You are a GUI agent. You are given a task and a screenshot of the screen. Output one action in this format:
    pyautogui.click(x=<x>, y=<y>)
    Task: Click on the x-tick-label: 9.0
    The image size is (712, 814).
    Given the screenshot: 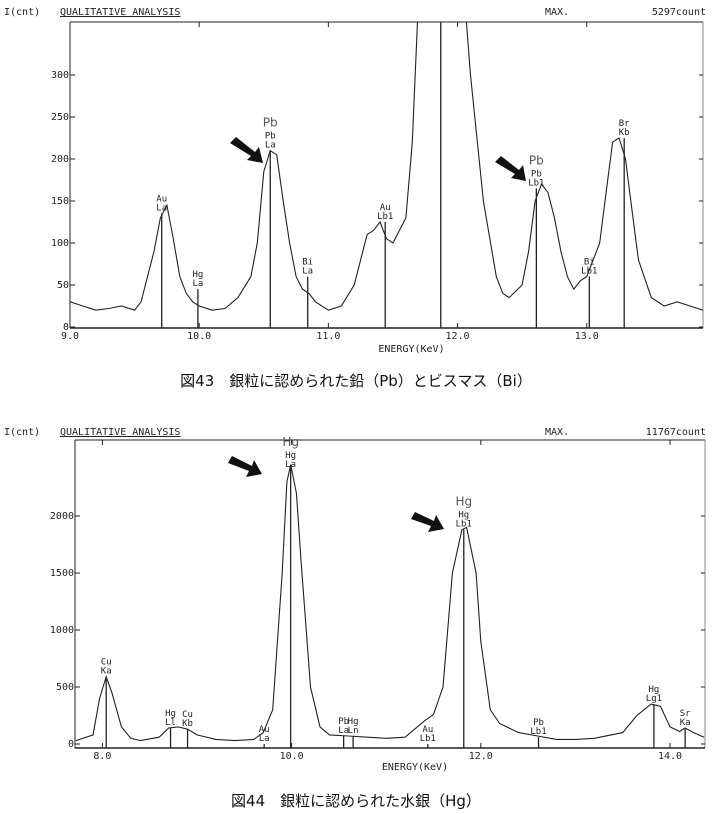 What is the action you would take?
    pyautogui.click(x=70, y=336)
    